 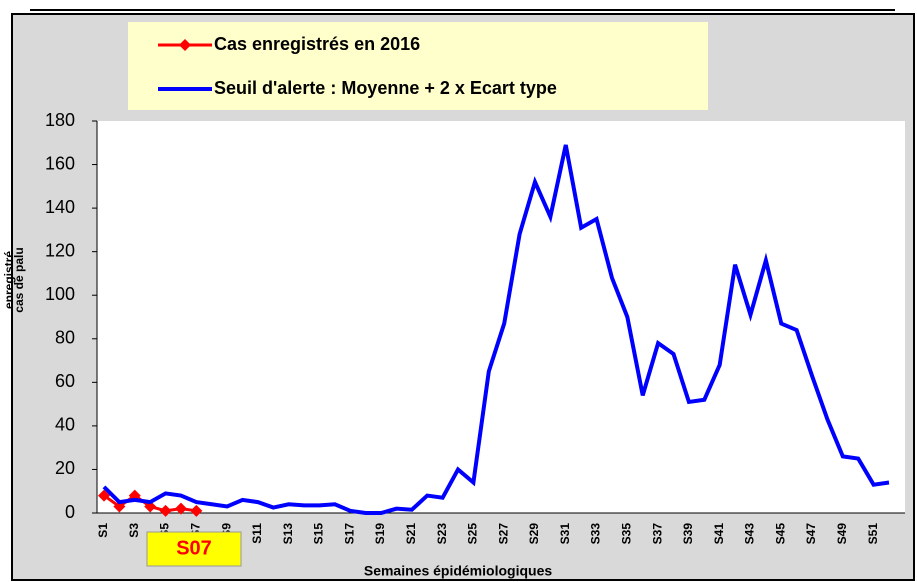 I want to click on x-tick-label: S29, so click(x=534, y=534).